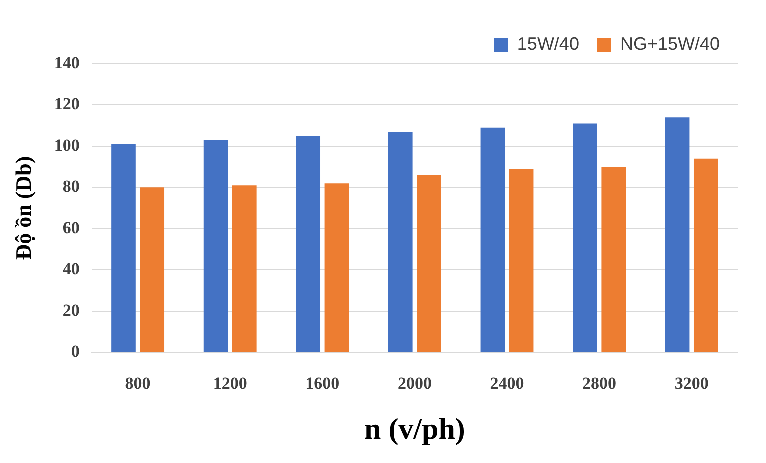 This screenshot has height=463, width=766. I want to click on y-tick-label: 100, so click(67, 145).